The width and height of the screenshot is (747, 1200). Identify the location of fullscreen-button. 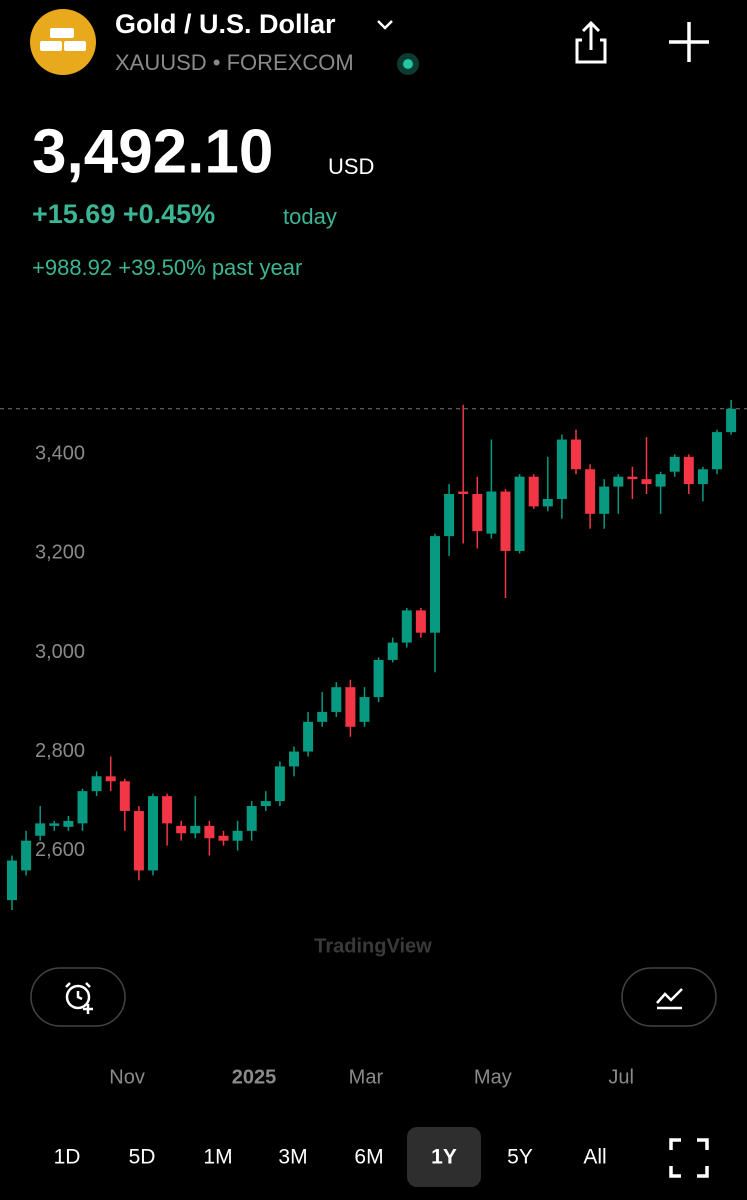
(689, 1158).